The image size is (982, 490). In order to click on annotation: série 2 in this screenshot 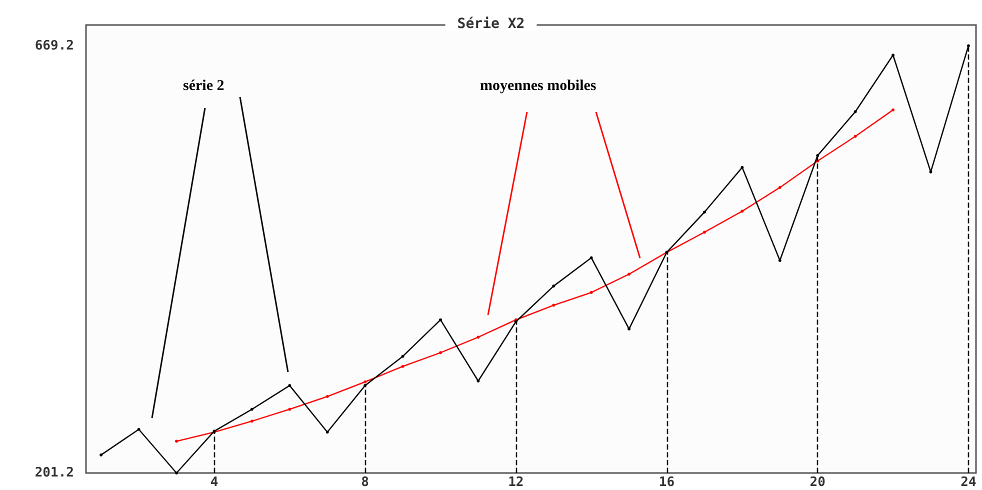, I will do `click(203, 86)`.